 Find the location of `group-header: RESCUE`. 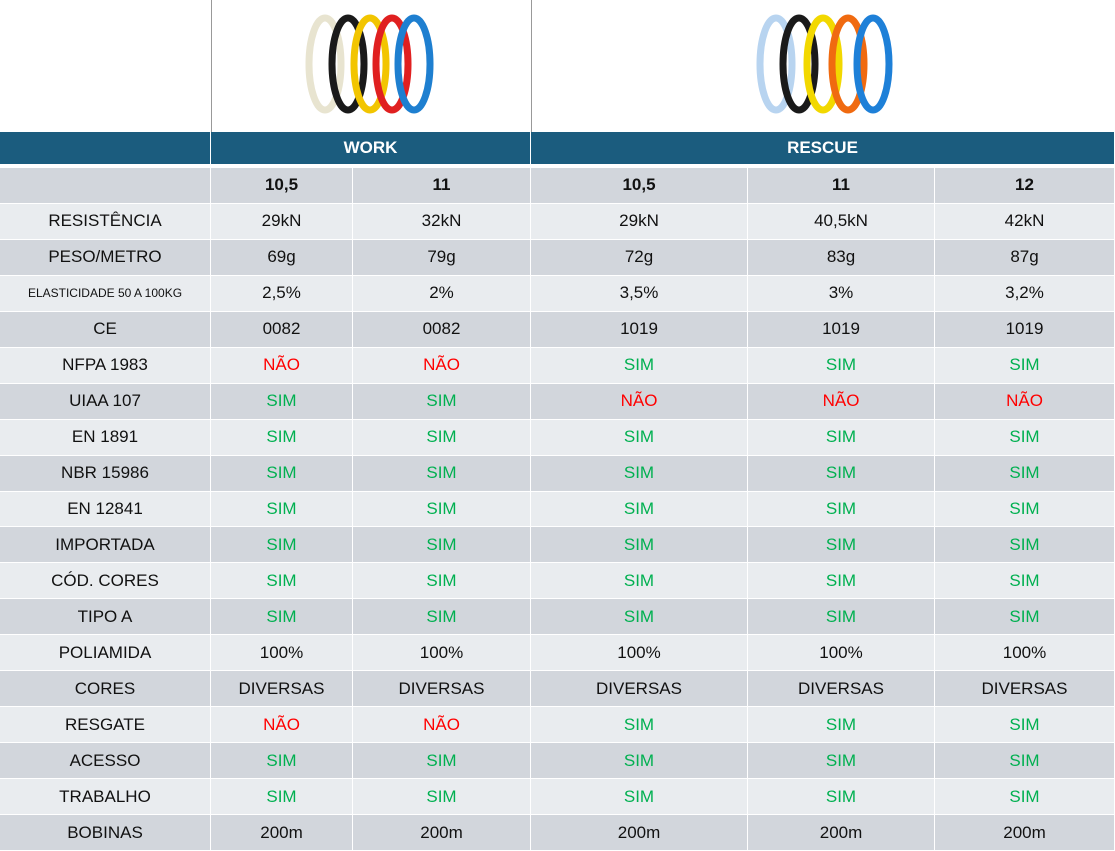

group-header: RESCUE is located at coordinates (823, 148).